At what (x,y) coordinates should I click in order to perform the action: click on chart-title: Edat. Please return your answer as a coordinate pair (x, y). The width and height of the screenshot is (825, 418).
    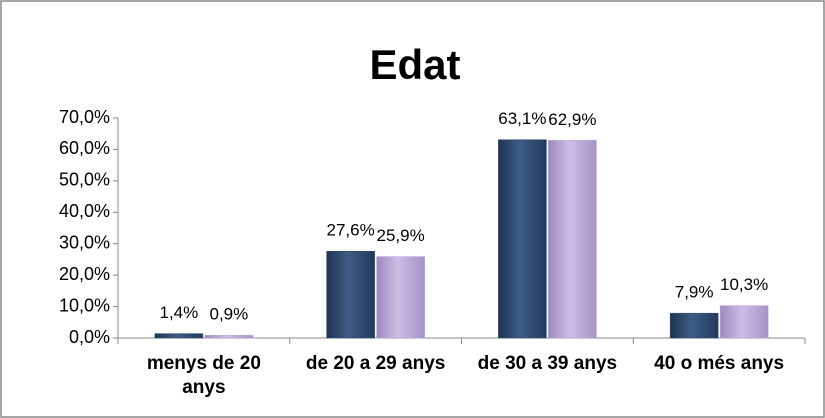
    Looking at the image, I should click on (414, 64).